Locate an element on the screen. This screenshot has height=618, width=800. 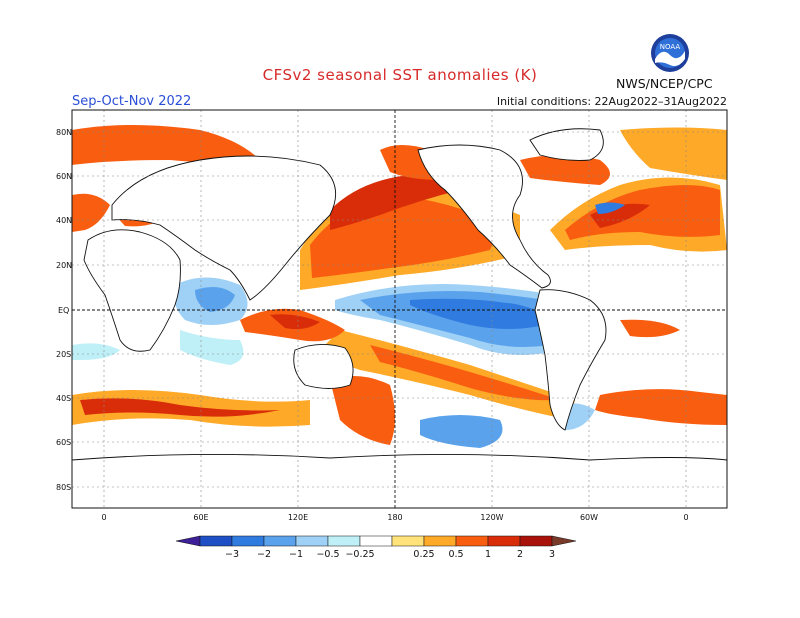
colorbar-label: 0.5 is located at coordinates (455, 554).